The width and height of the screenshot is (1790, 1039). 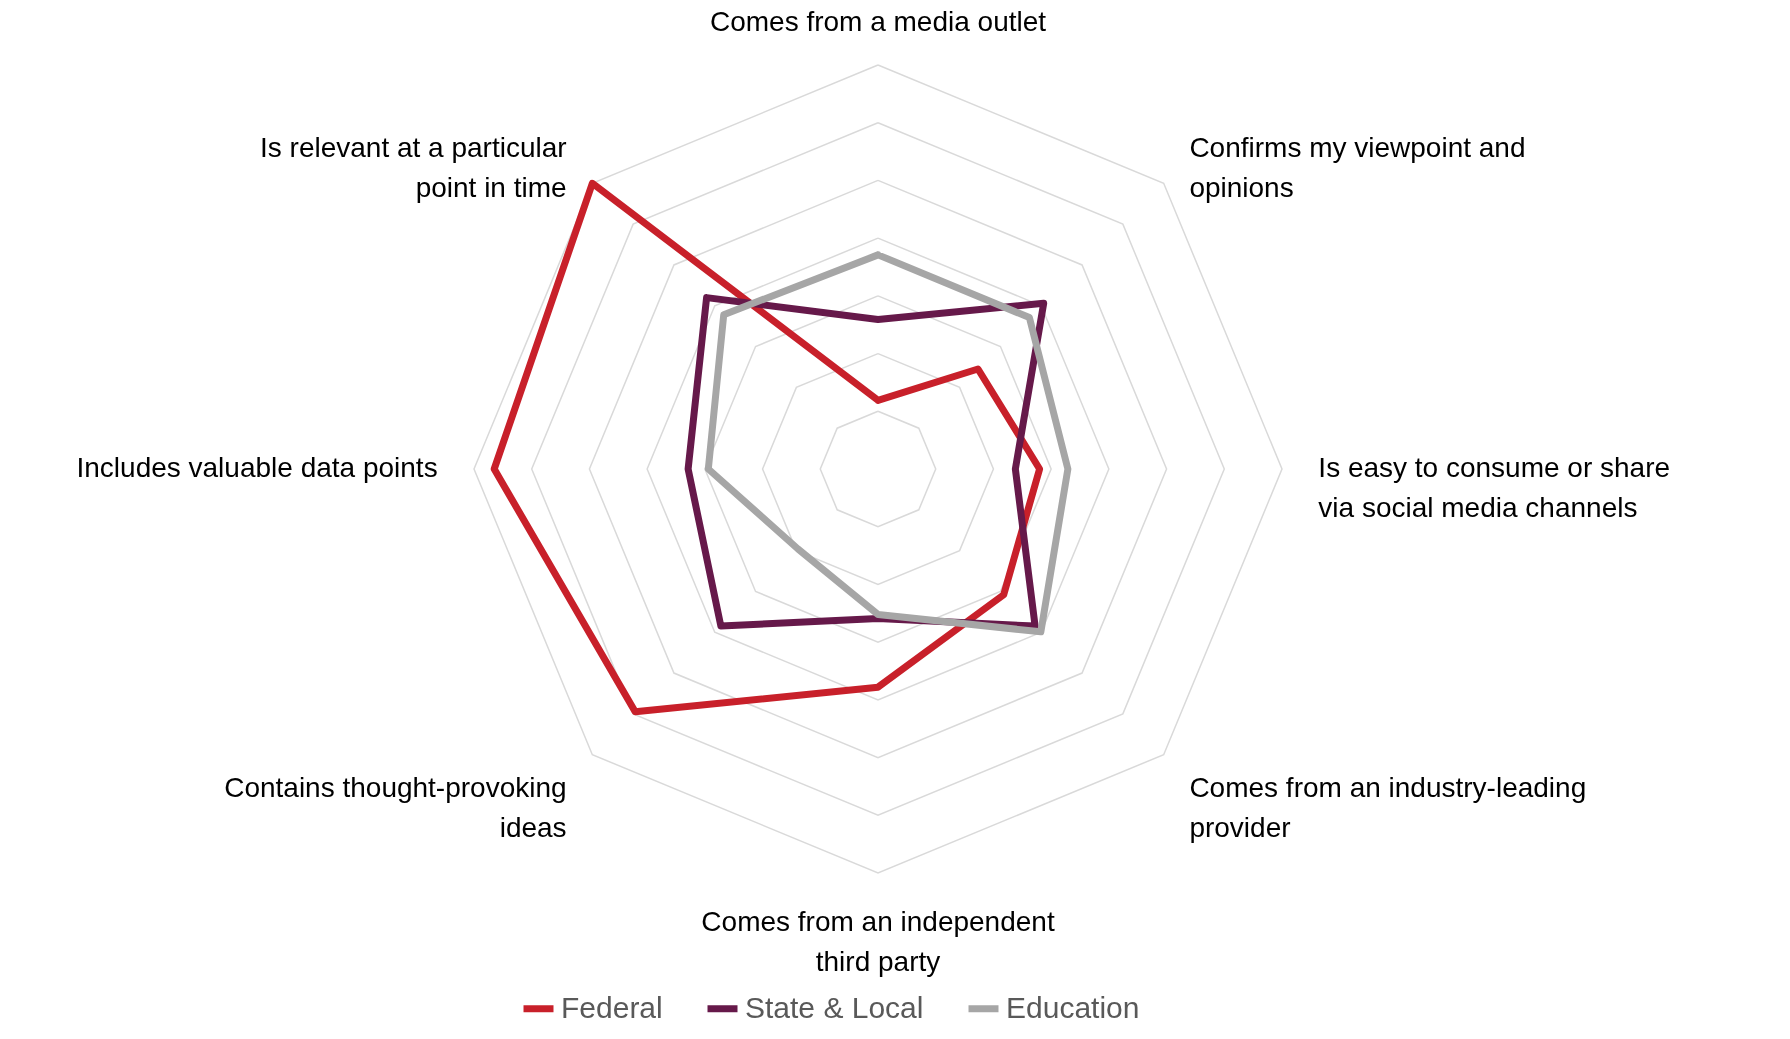 What do you see at coordinates (612, 1007) in the screenshot?
I see `legend-label: Federal` at bounding box center [612, 1007].